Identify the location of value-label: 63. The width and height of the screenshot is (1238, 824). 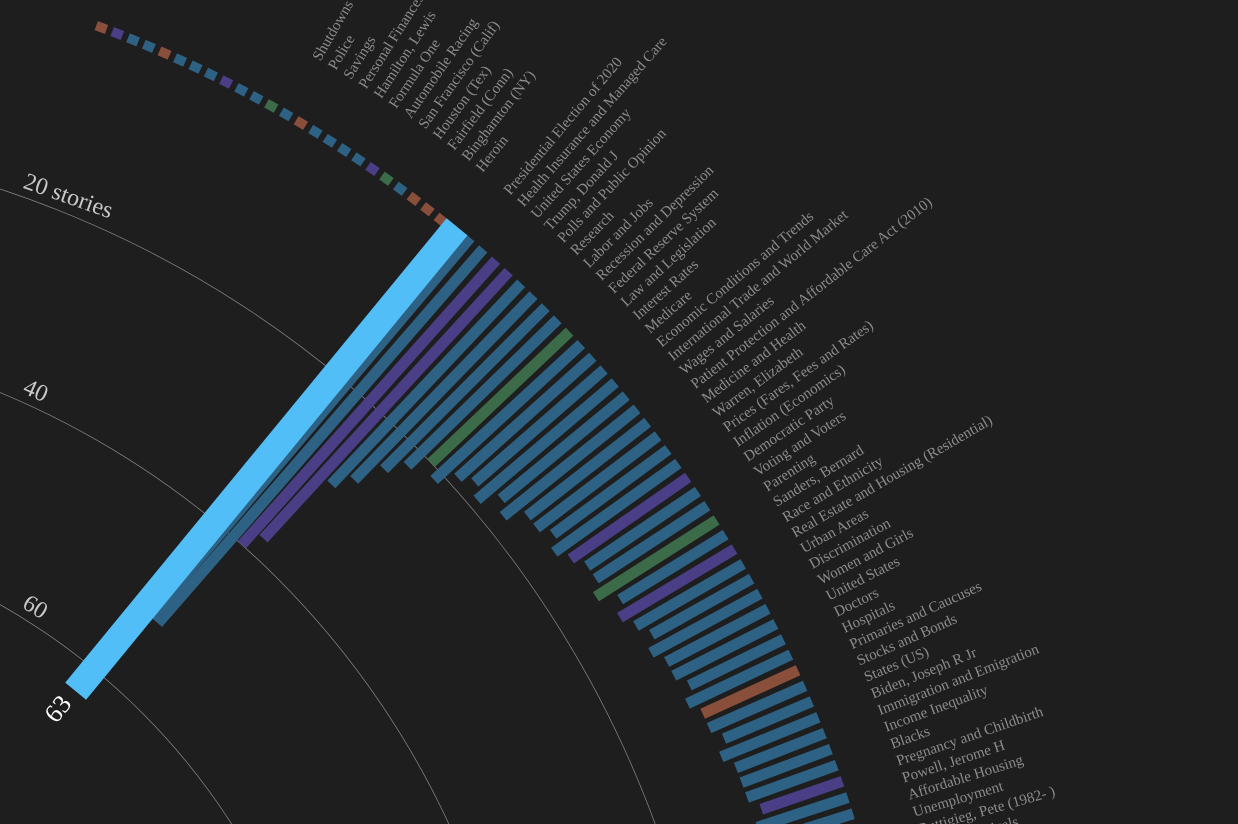
(57, 709).